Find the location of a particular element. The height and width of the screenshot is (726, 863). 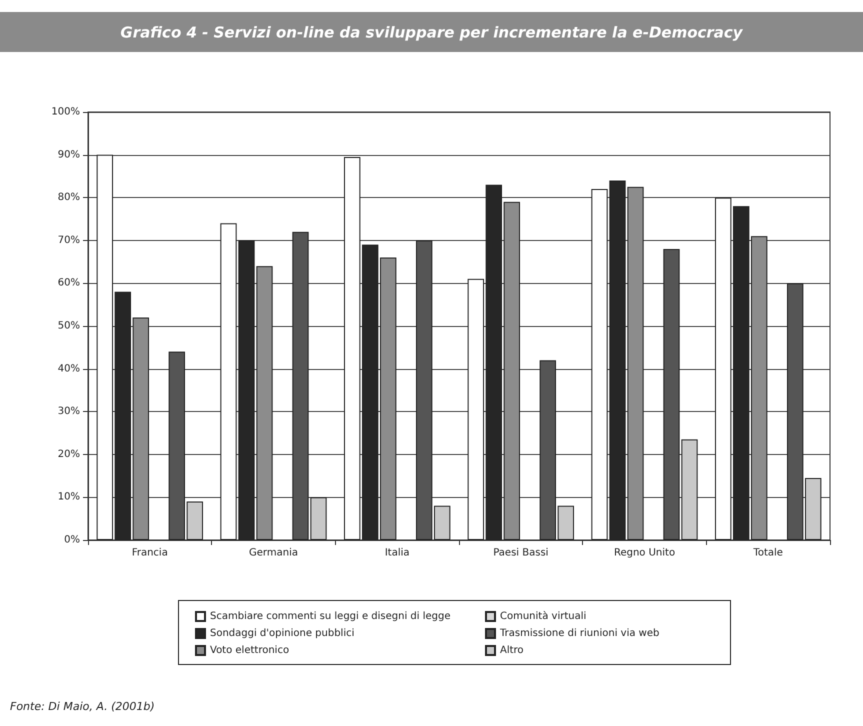

y-tick-label: 60% is located at coordinates (69, 283).